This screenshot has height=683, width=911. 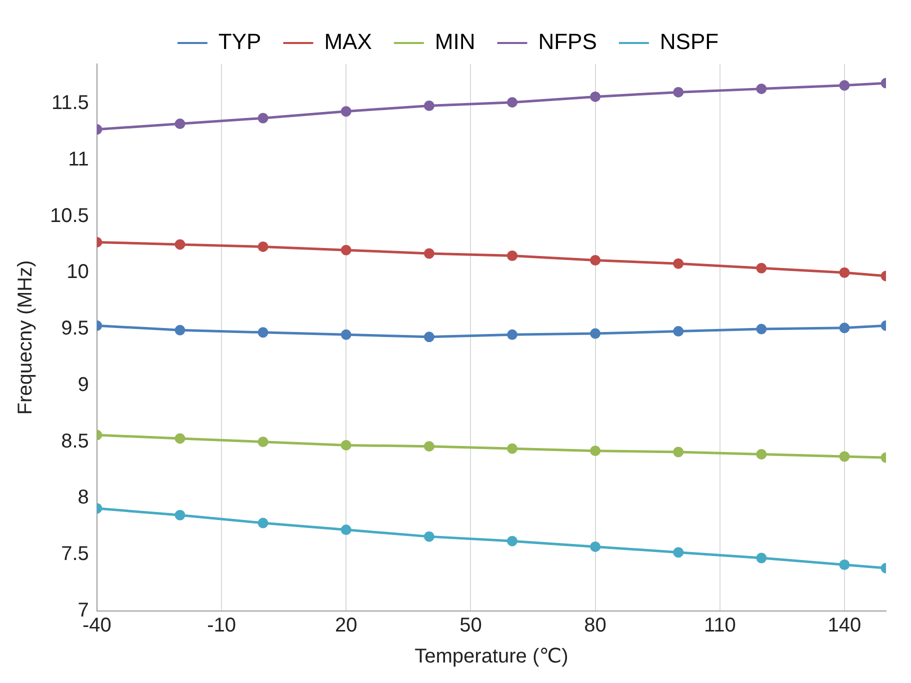 I want to click on legend-label: NFPS, so click(x=567, y=41).